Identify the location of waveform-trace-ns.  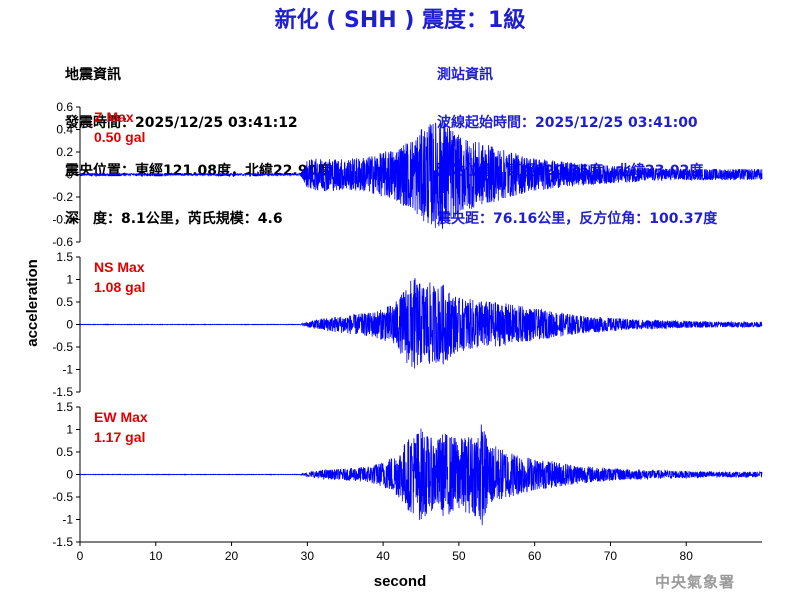
(421, 323).